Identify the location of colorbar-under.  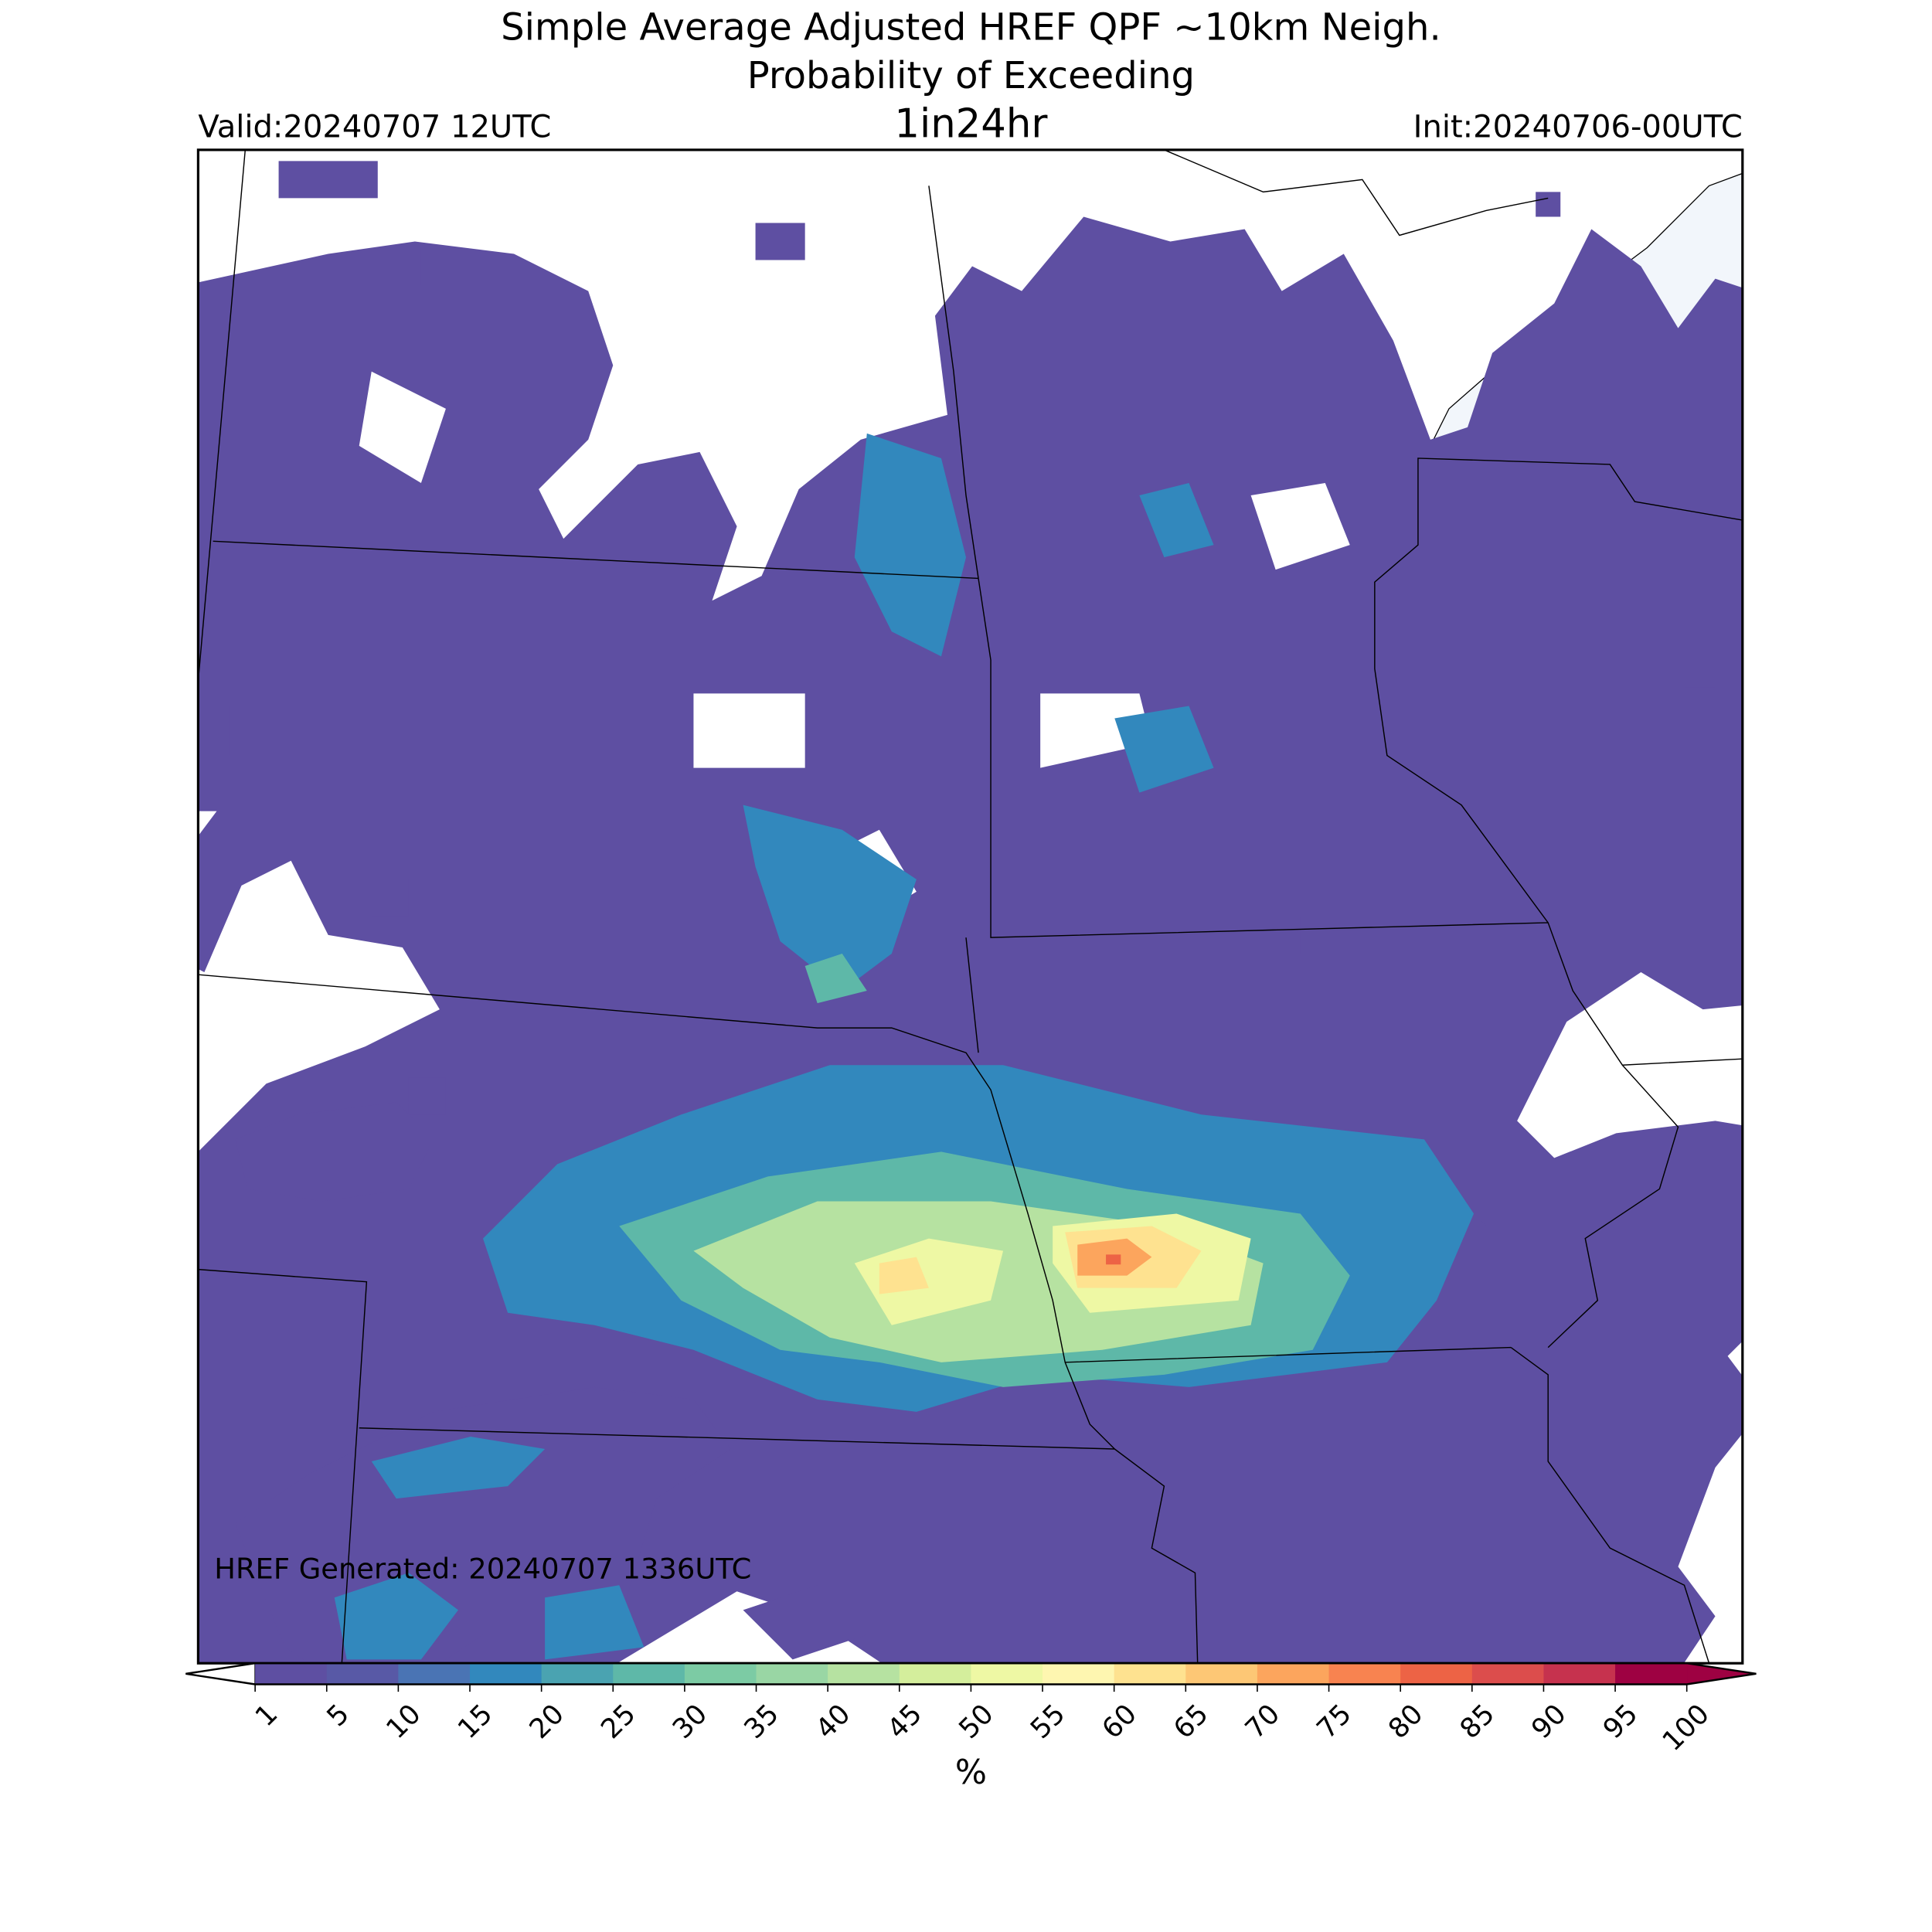
(221, 1673).